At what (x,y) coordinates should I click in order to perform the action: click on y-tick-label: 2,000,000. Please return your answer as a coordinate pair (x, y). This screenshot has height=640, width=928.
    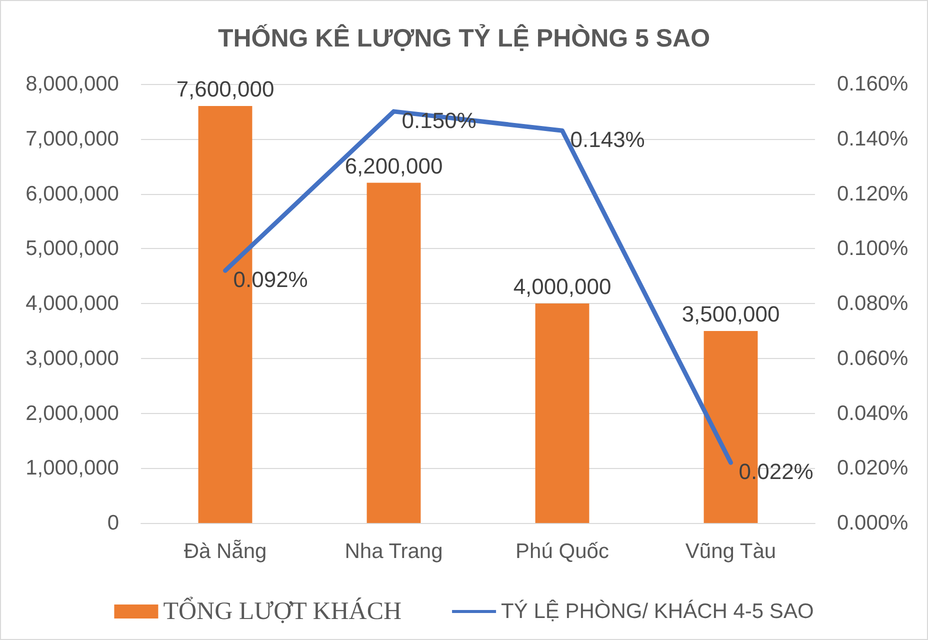
    Looking at the image, I should click on (72, 413).